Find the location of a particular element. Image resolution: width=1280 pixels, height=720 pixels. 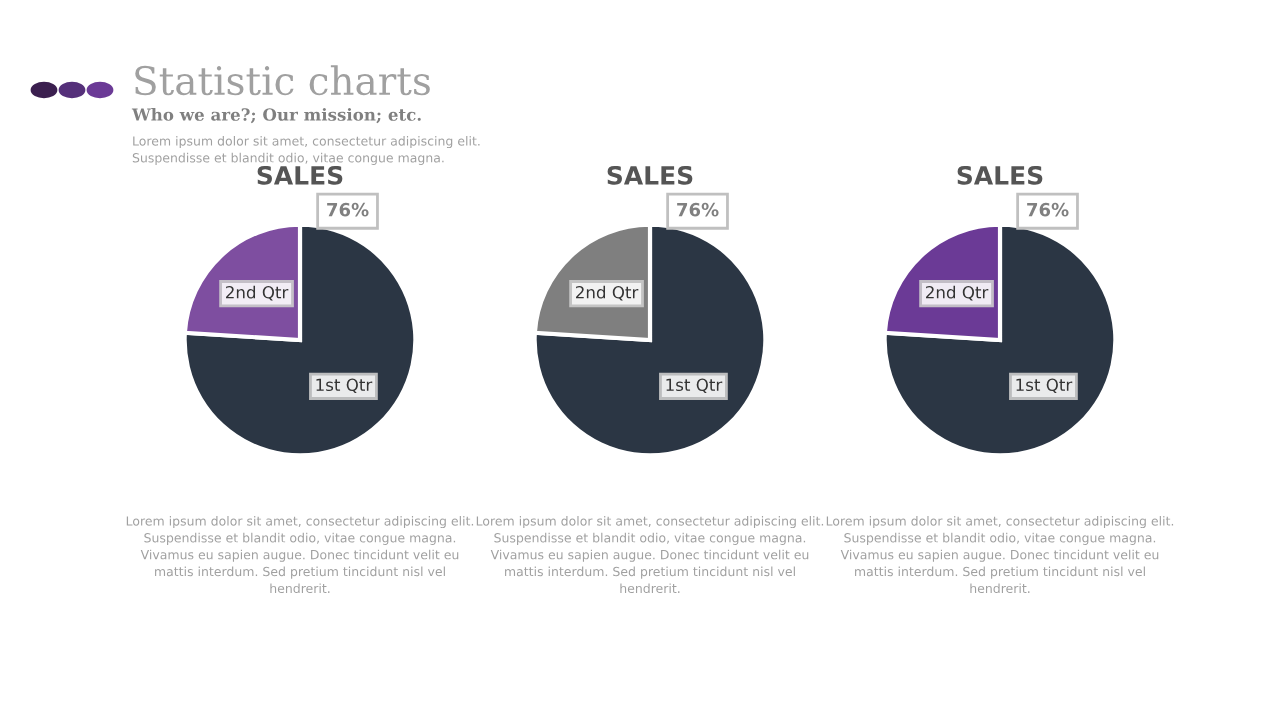

text: Who we are?; Our mission; etc. is located at coordinates (276, 115).